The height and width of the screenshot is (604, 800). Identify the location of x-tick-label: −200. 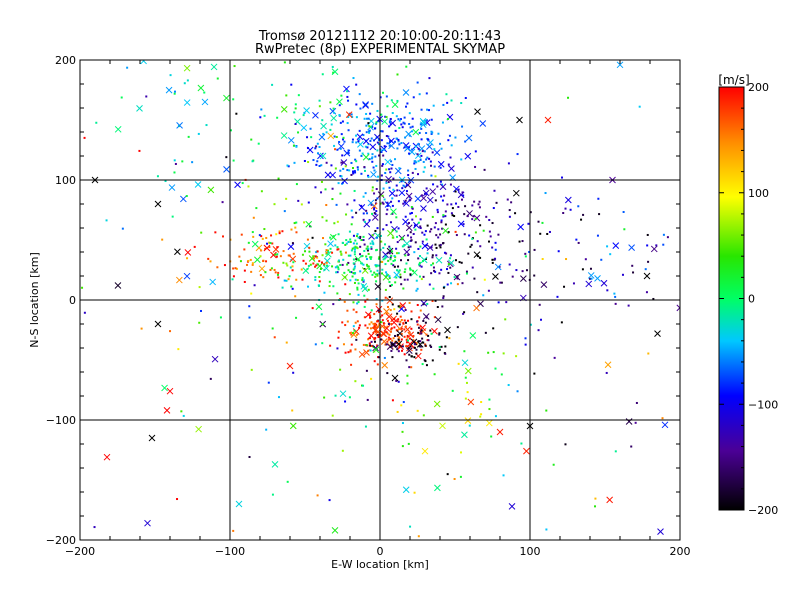
(80, 551).